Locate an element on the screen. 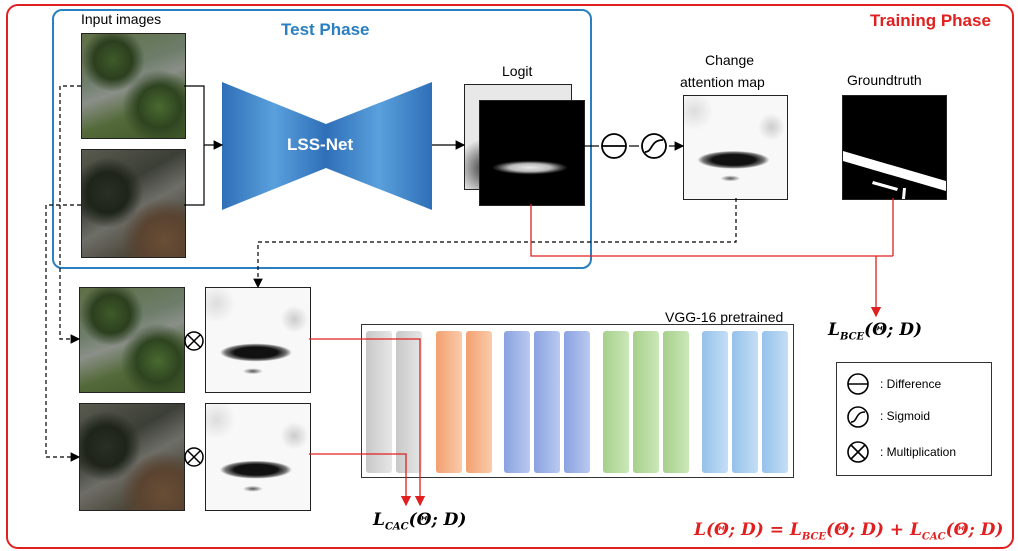 The height and width of the screenshot is (551, 1018). test-phase-label: Test Phase is located at coordinates (325, 29).